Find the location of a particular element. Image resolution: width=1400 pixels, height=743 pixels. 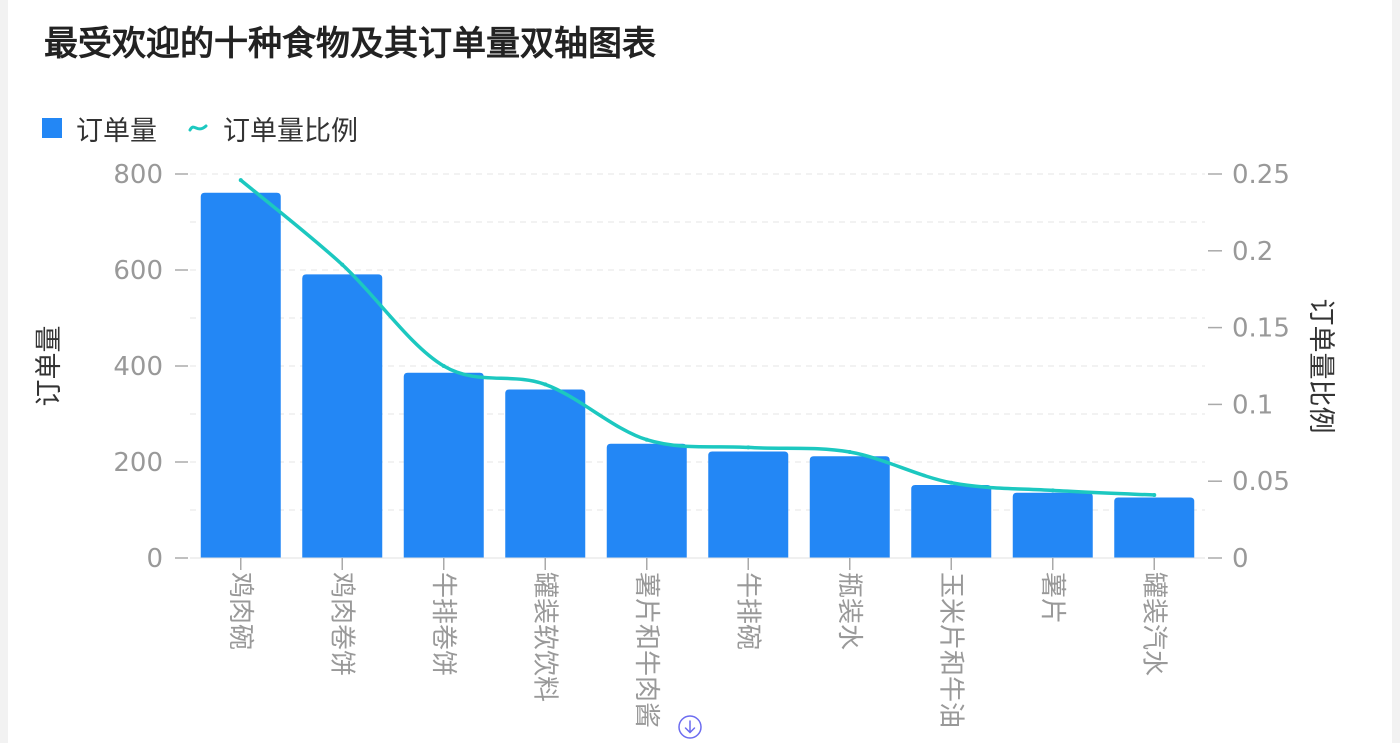

chart-legend: 订单量 订单量比例 is located at coordinates (200, 129).